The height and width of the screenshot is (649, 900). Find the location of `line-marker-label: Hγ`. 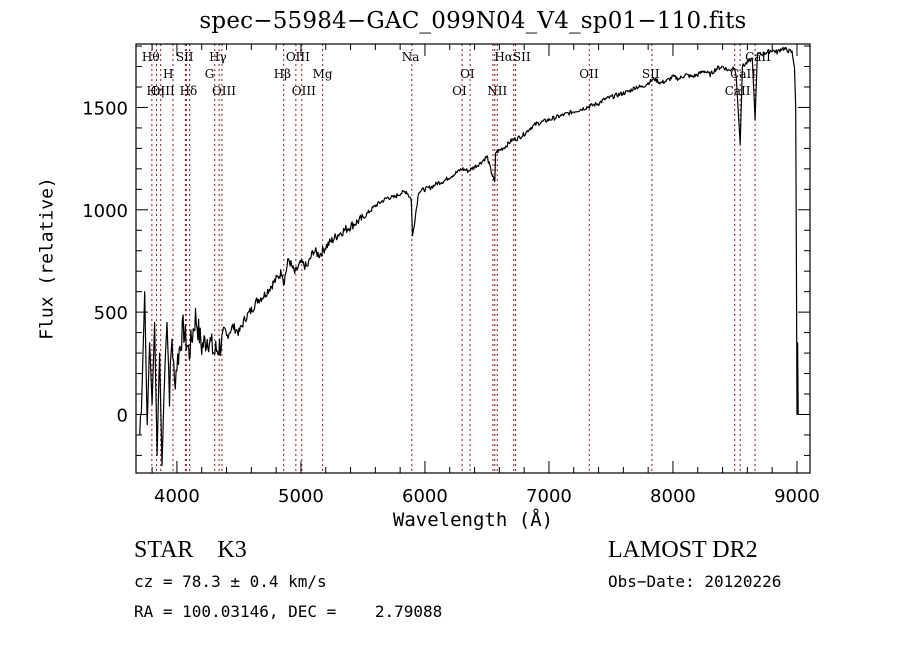

line-marker-label: Hγ is located at coordinates (218, 57).